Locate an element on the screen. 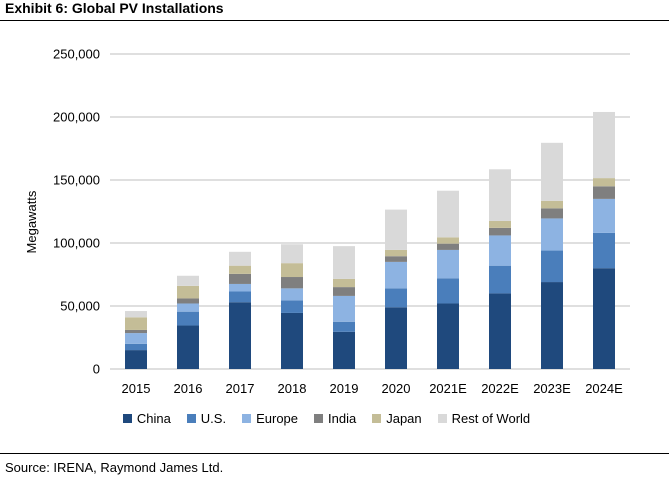 The height and width of the screenshot is (497, 669). legend-item: Rest of World is located at coordinates (484, 418).